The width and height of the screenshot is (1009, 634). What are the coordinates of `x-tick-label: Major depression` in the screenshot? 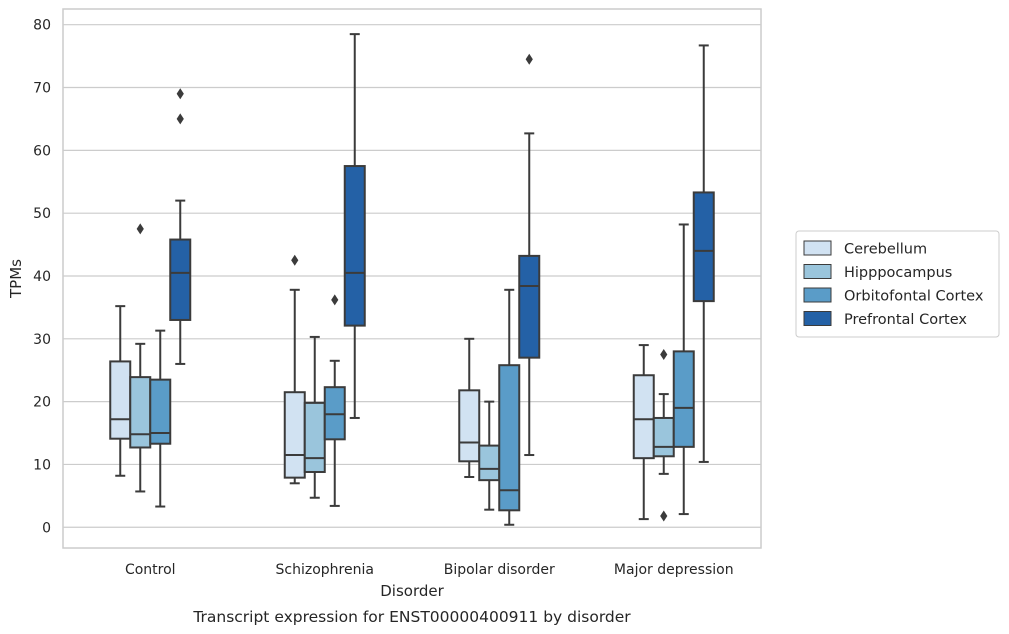 It's located at (674, 570).